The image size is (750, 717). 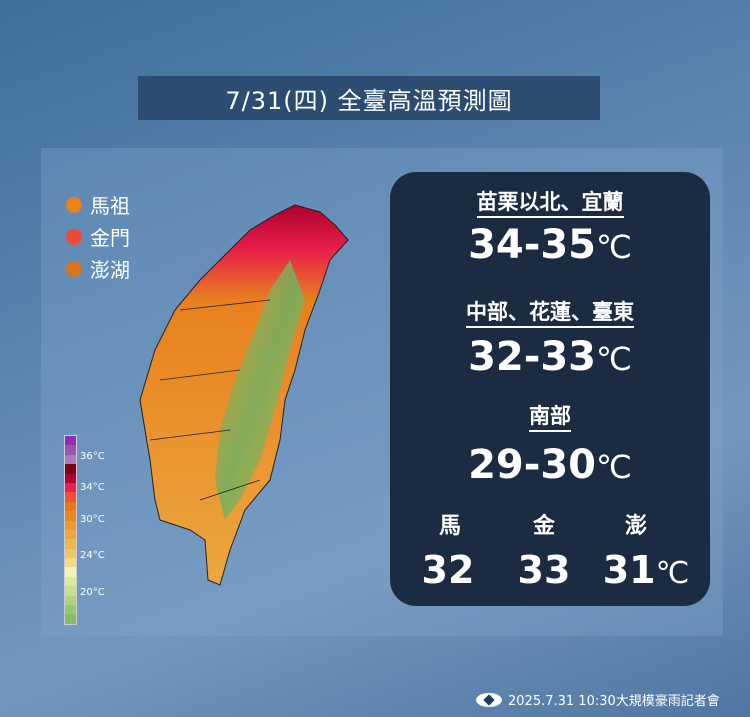 I want to click on legend-label: 36°C, so click(x=92, y=456).